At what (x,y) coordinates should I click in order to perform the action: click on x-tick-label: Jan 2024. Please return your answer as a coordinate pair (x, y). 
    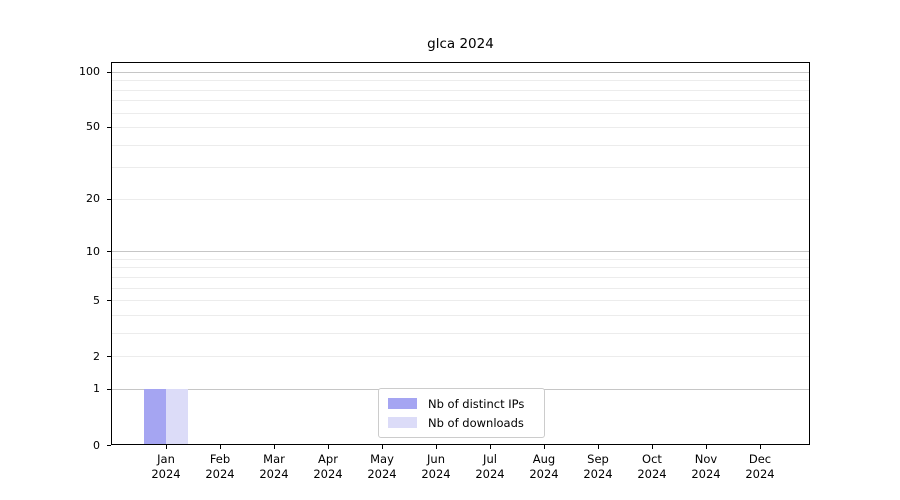
    Looking at the image, I should click on (166, 467).